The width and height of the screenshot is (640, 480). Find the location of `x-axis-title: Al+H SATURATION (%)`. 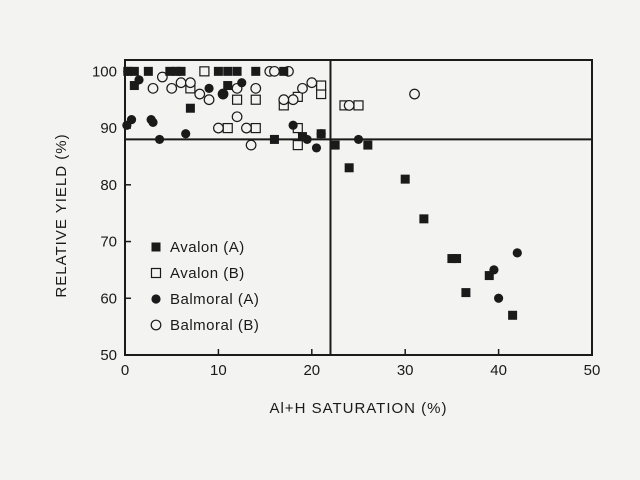

x-axis-title: Al+H SATURATION (%) is located at coordinates (358, 408).